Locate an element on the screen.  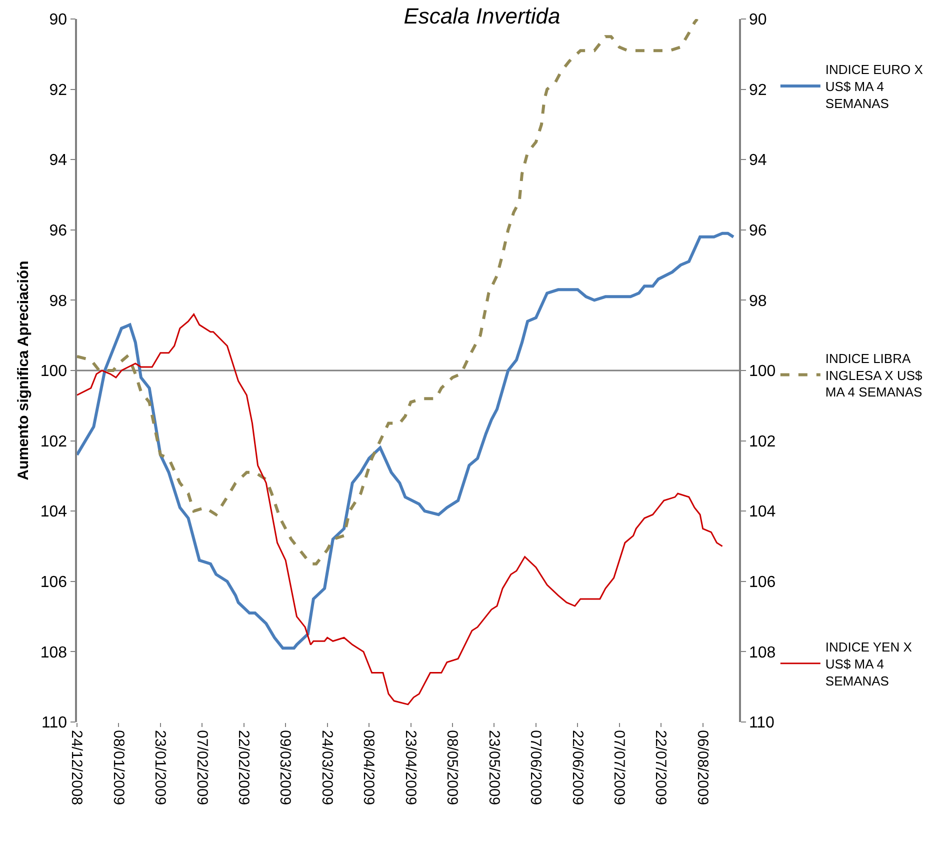
legend-label: INDICE EURO X US$ MA 4 SEMANAS is located at coordinates (874, 86).